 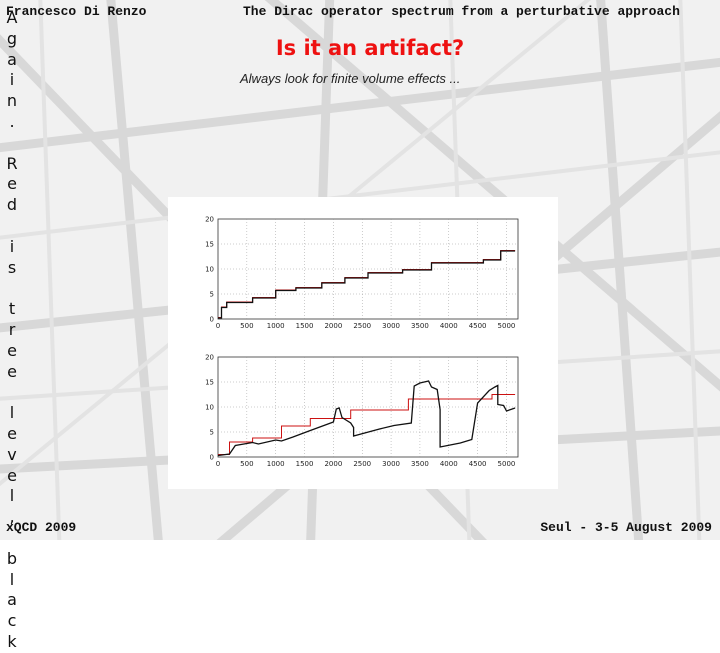 I want to click on footer-conference: xQCD 2009, so click(x=41, y=527).